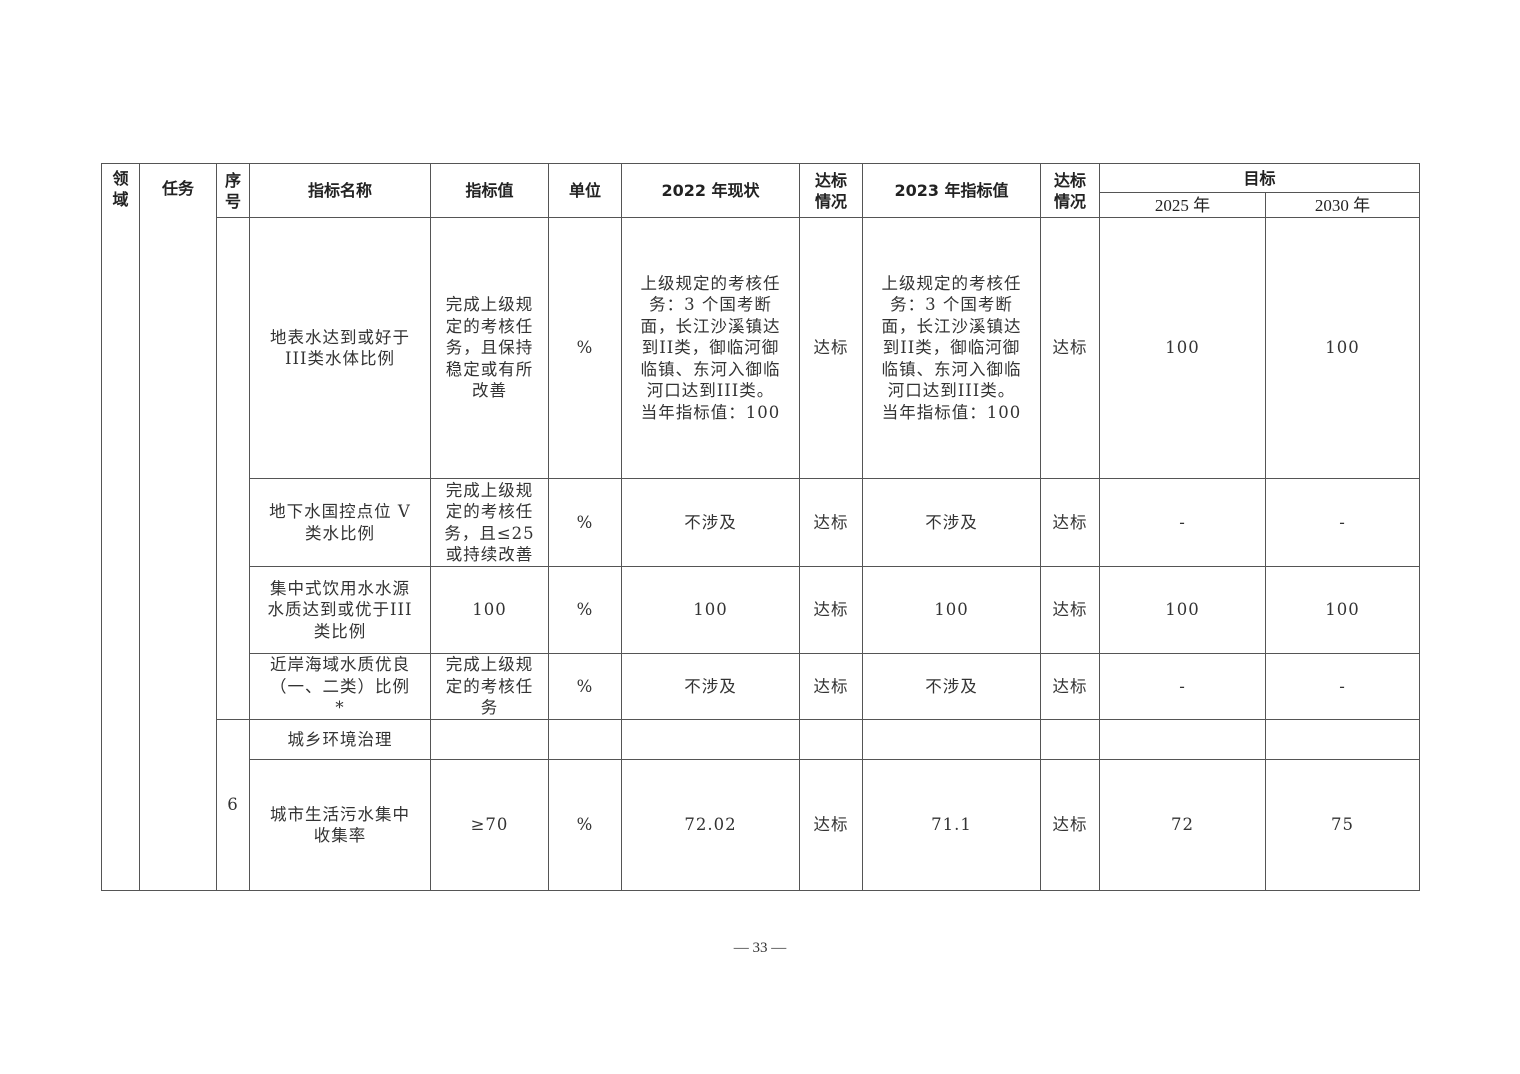  What do you see at coordinates (710, 825) in the screenshot?
I see `status-2022: 72.02` at bounding box center [710, 825].